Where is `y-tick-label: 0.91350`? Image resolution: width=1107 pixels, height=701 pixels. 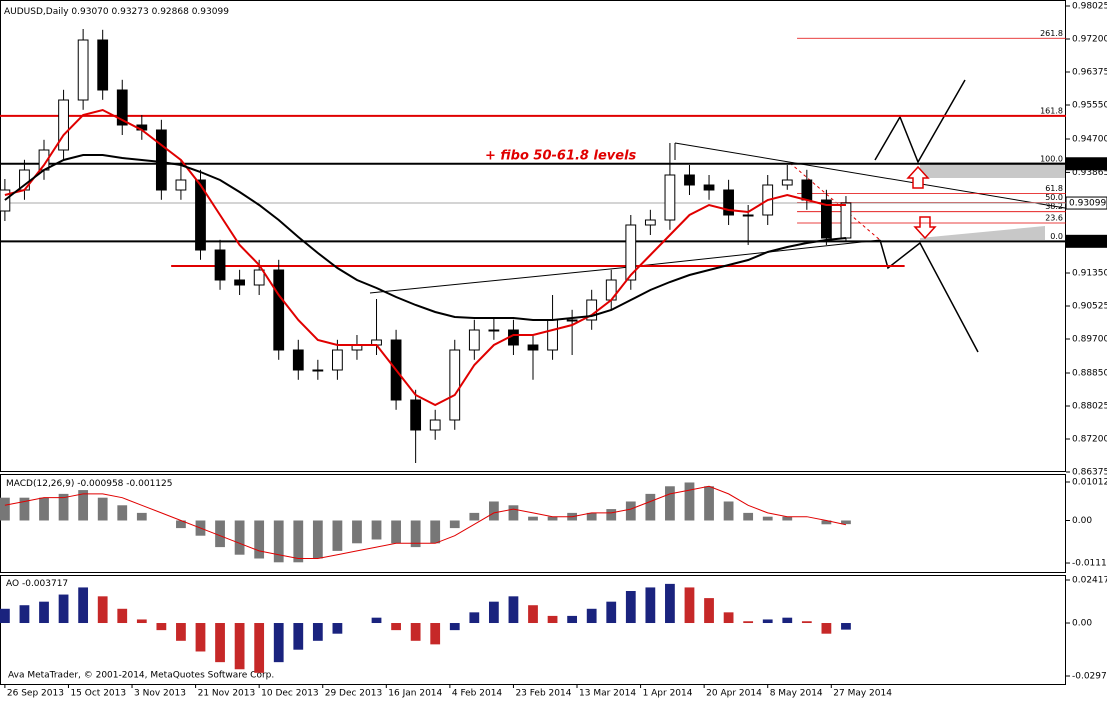 y-tick-label: 0.91350 is located at coordinates (1089, 274).